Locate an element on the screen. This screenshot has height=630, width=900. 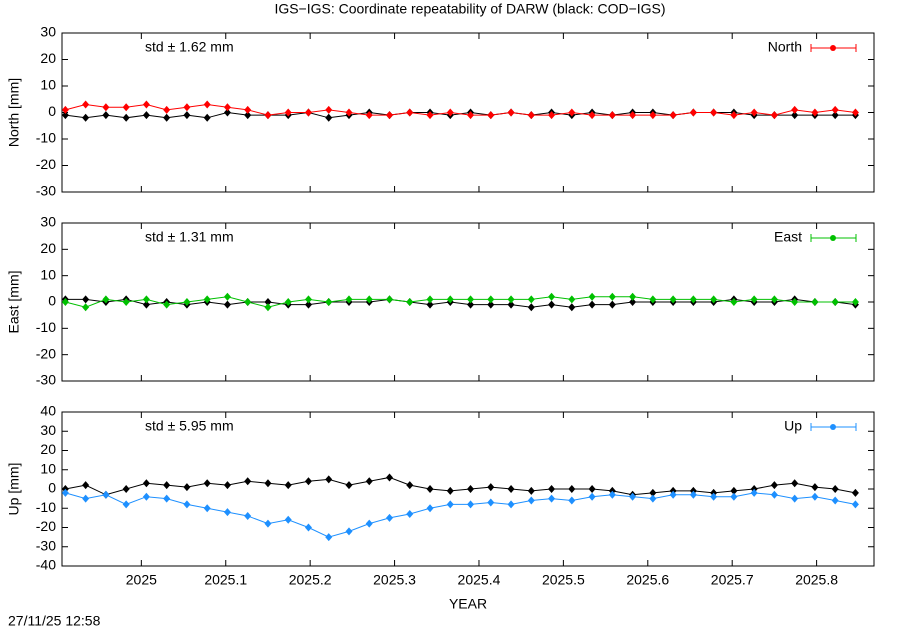
std-annotation: std ± 1.62 mm is located at coordinates (189, 47).